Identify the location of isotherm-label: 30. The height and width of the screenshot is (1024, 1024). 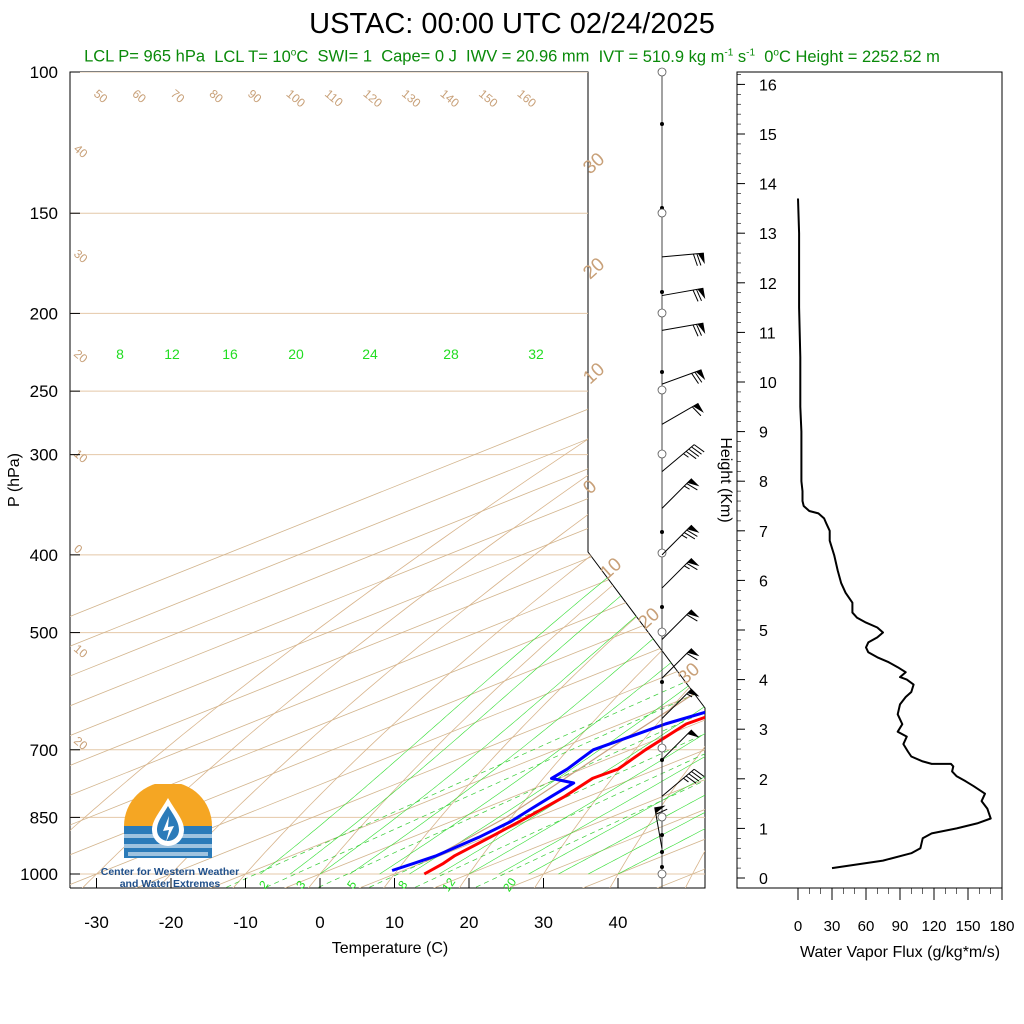
(689, 674).